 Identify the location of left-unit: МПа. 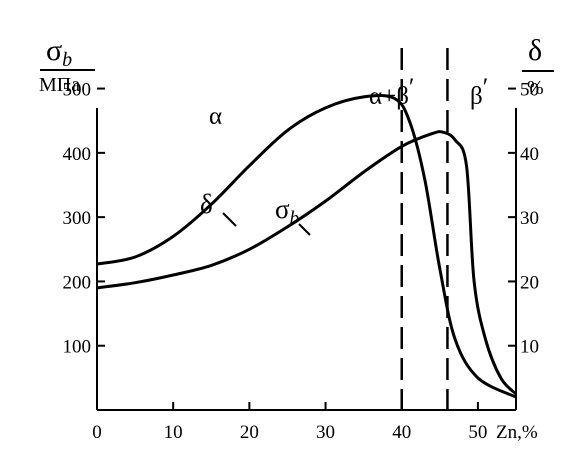
(59, 85).